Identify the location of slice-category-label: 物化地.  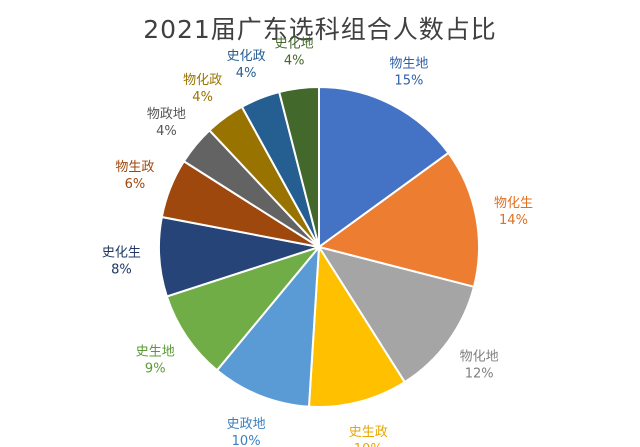
(479, 356).